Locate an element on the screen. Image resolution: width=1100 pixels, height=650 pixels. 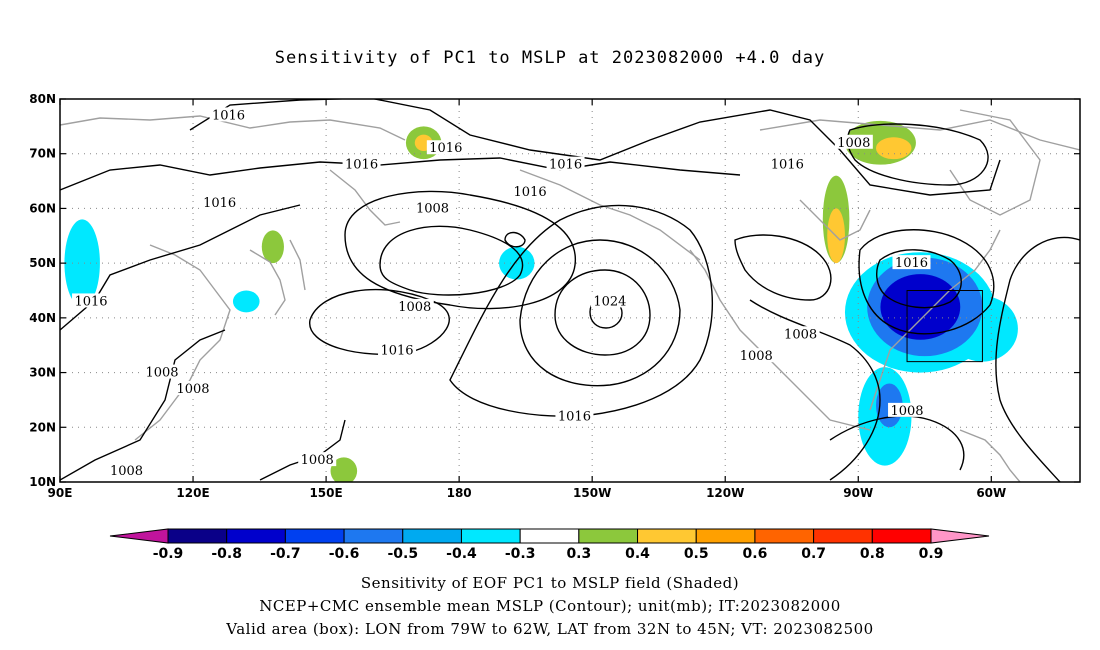
contour-label: 1024 is located at coordinates (609, 301).